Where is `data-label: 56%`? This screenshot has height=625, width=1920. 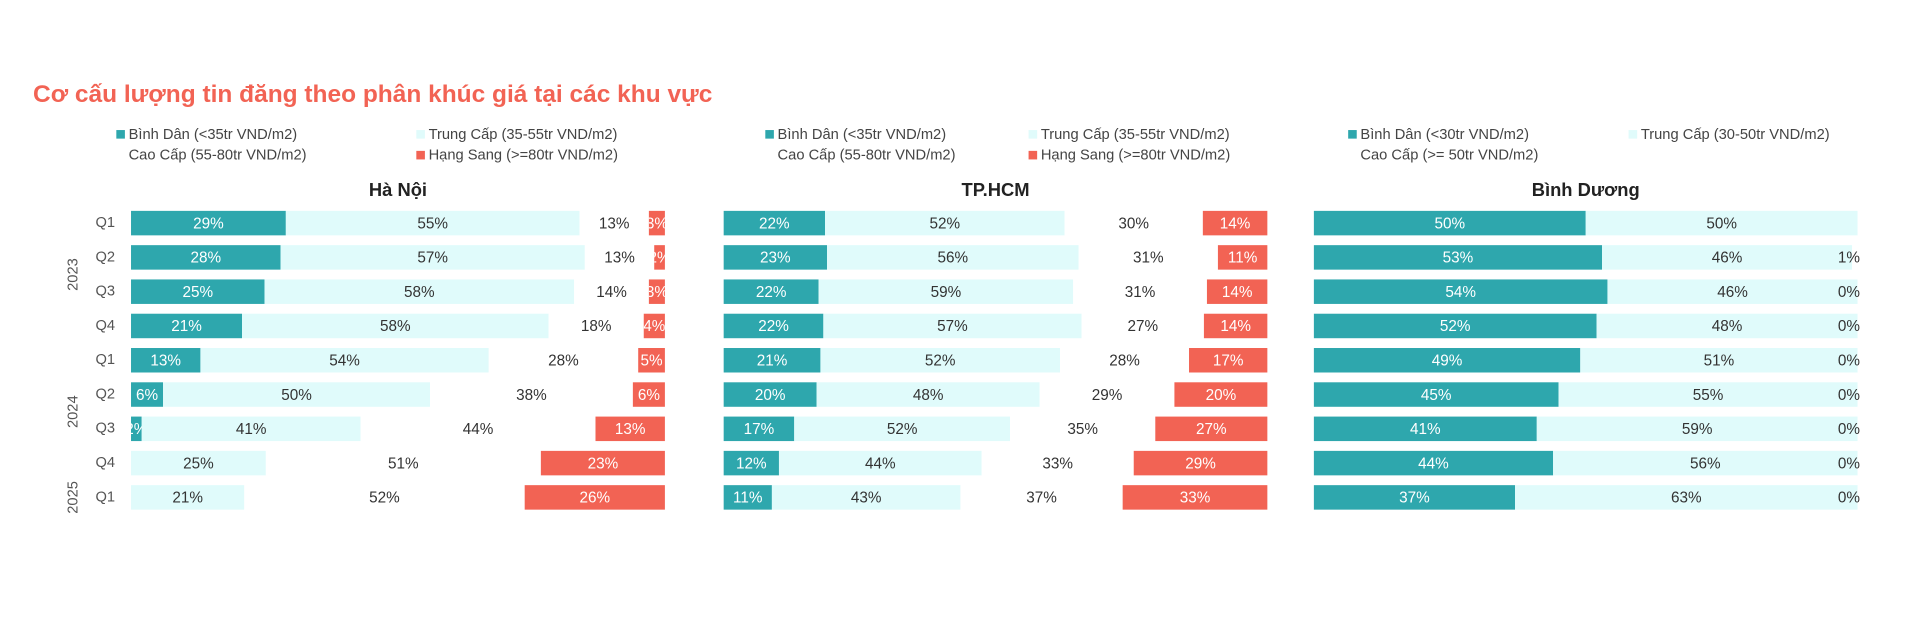
data-label: 56% is located at coordinates (1705, 463).